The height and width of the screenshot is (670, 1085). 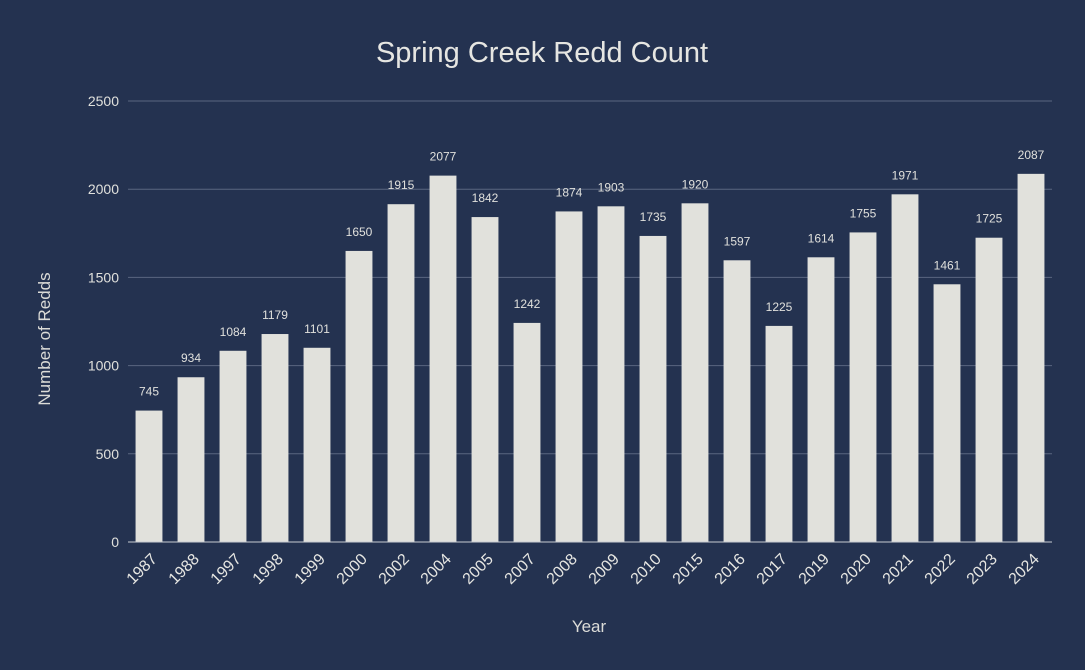 What do you see at coordinates (905, 175) in the screenshot?
I see `data-label: 1971` at bounding box center [905, 175].